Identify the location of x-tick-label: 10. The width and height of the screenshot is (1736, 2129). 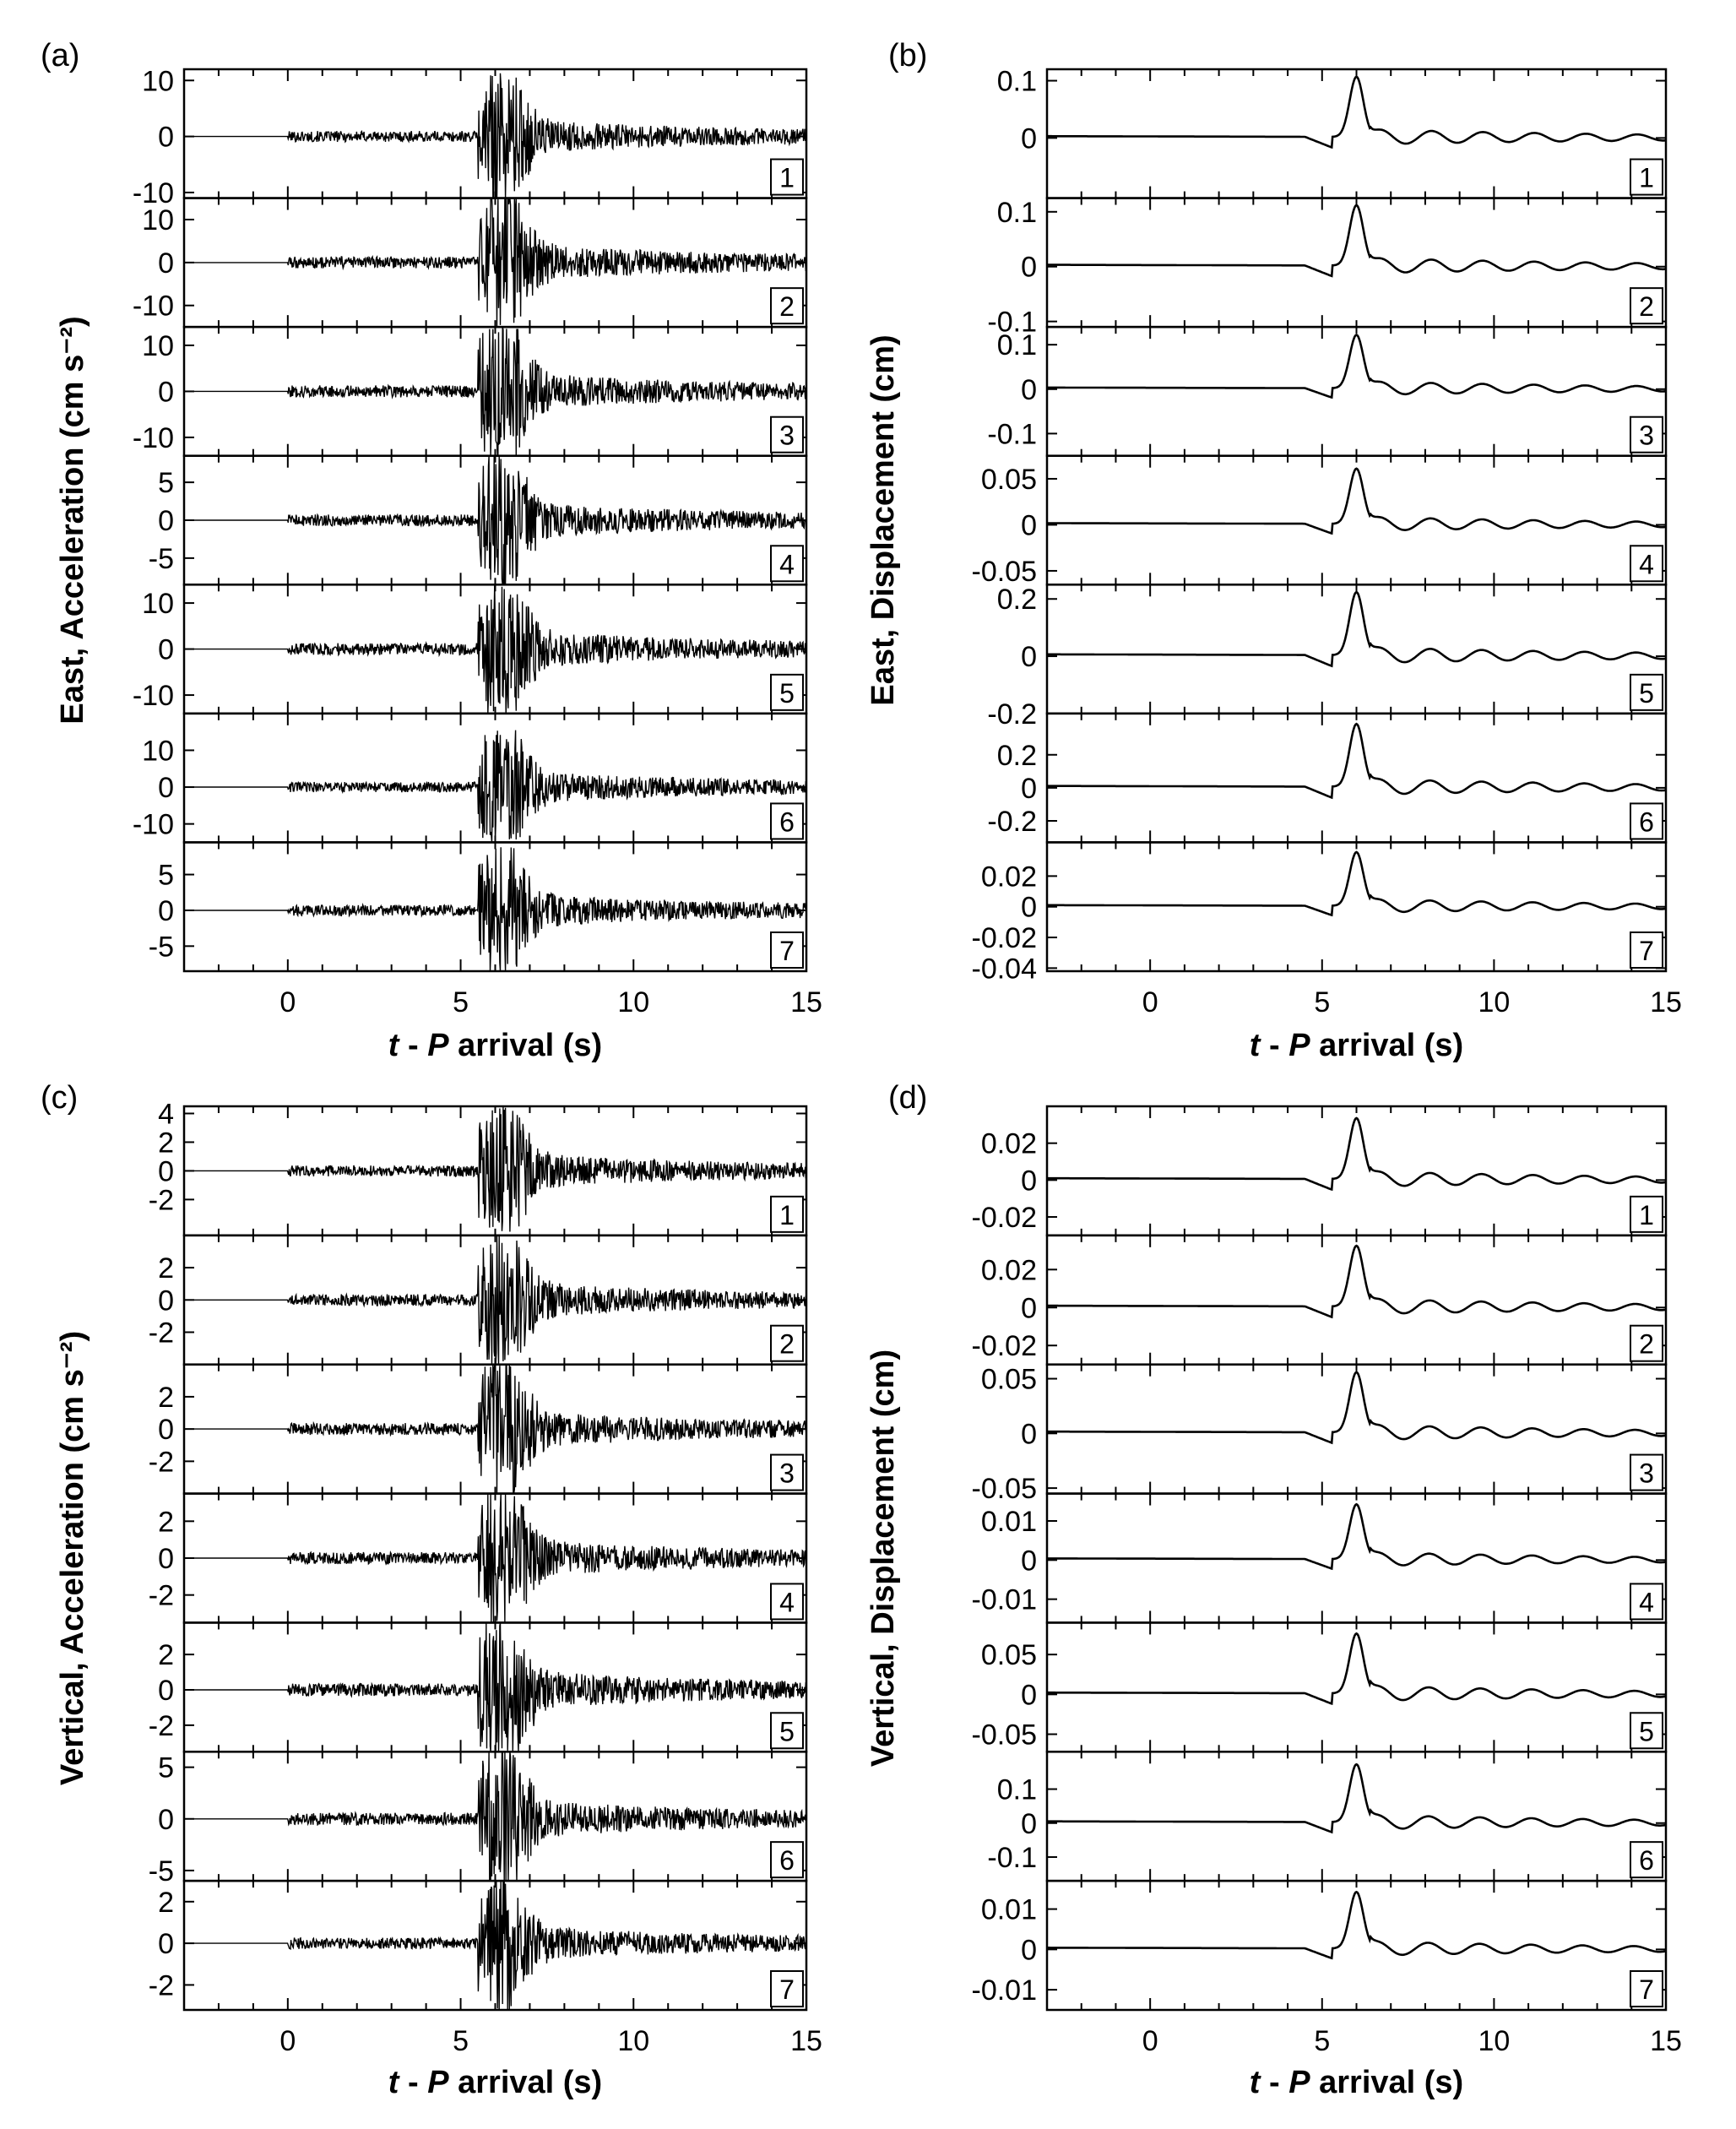
(1494, 1002).